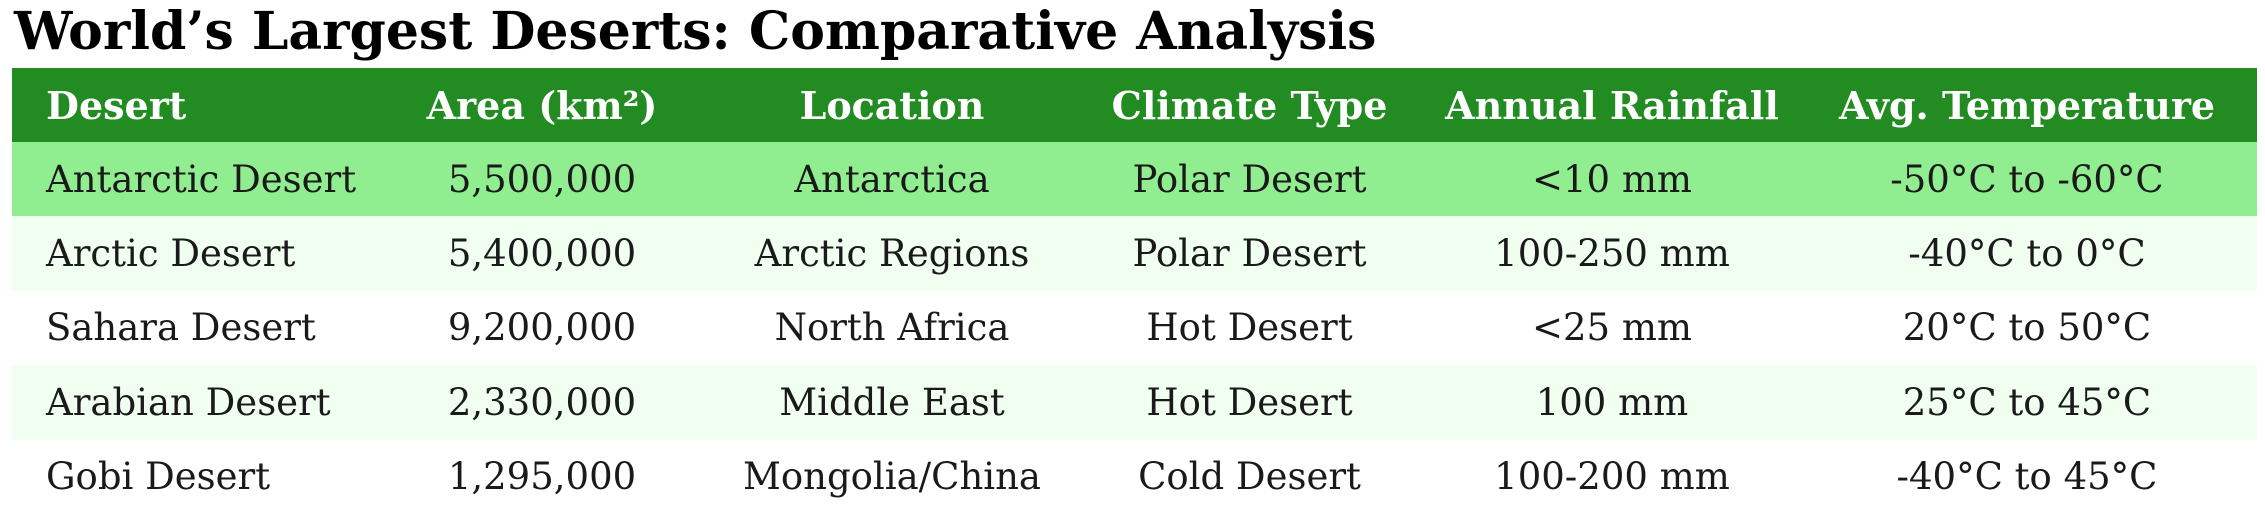 This screenshot has width=2265, height=514. Describe the element at coordinates (1612, 402) in the screenshot. I see `cell-annual-rainfall: 100 mm` at that location.